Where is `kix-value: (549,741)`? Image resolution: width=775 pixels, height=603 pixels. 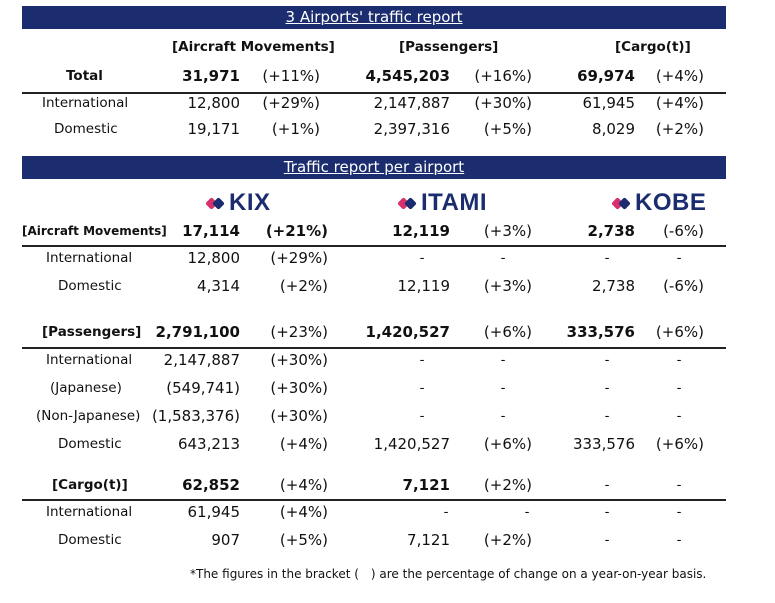
kix-value: (549,741) is located at coordinates (203, 388).